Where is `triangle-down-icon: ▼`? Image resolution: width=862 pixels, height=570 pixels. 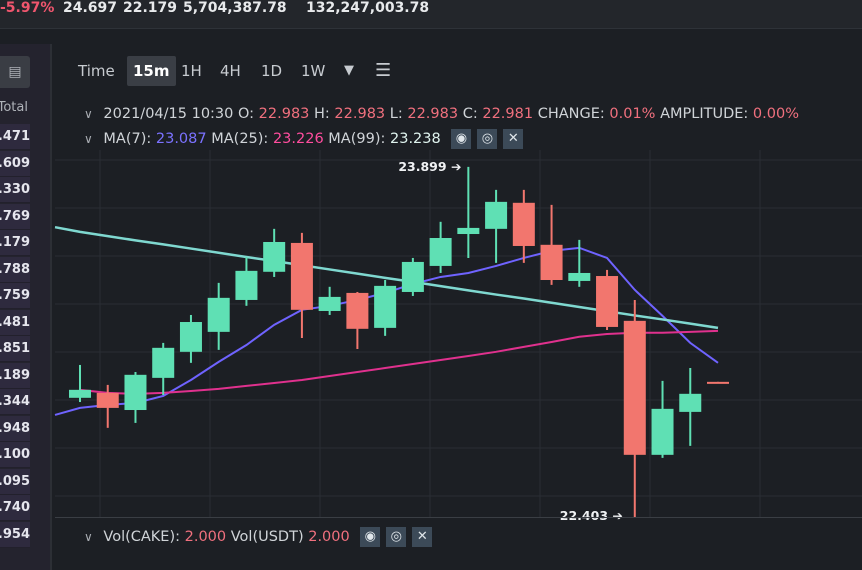 triangle-down-icon: ▼ is located at coordinates (349, 70).